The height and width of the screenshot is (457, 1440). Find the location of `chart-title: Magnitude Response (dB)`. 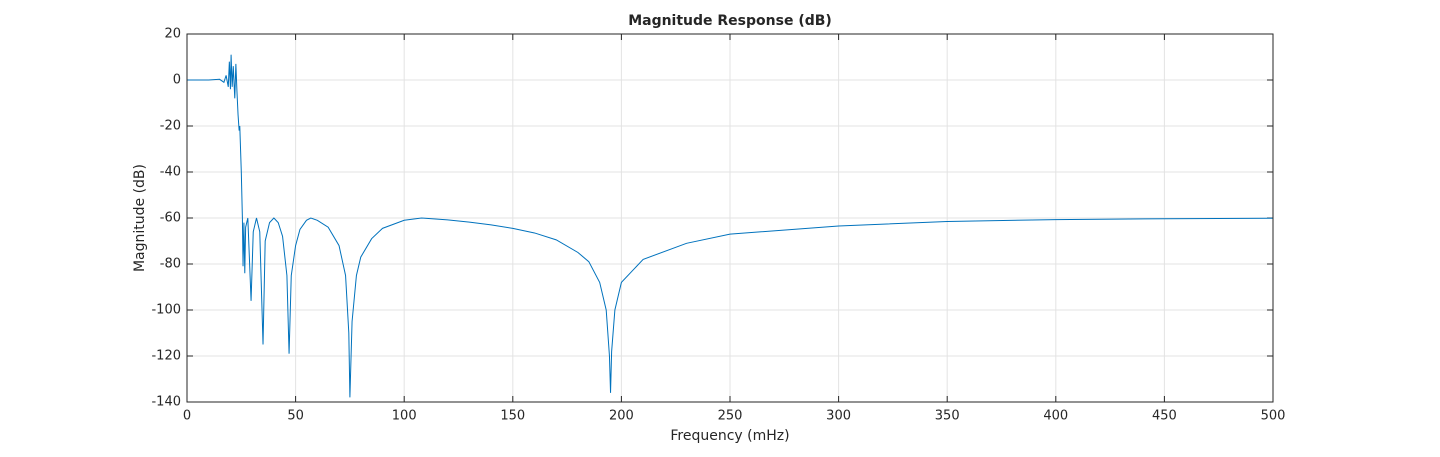

chart-title: Magnitude Response (dB) is located at coordinates (730, 21).